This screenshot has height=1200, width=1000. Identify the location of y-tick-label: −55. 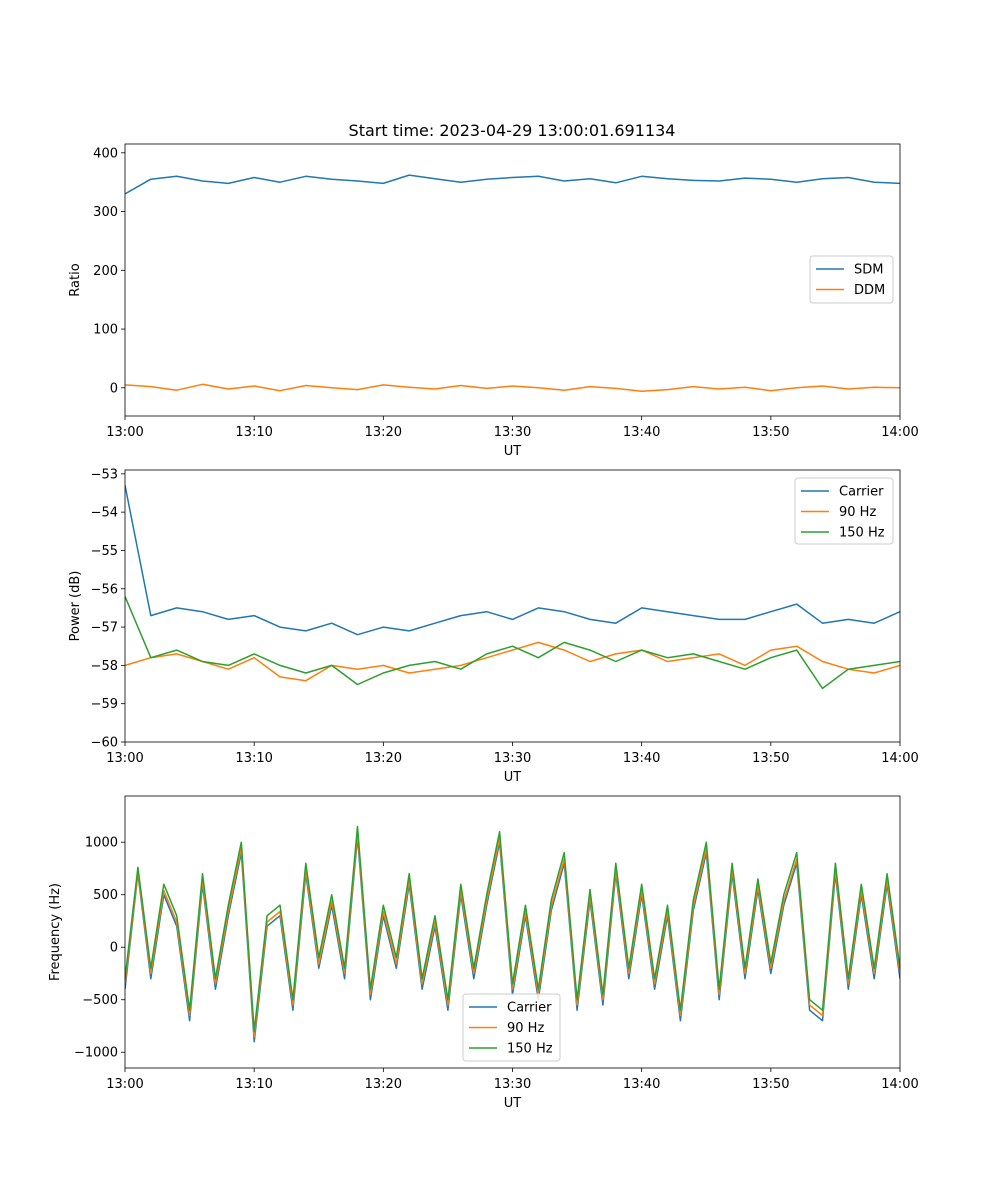
(104, 551).